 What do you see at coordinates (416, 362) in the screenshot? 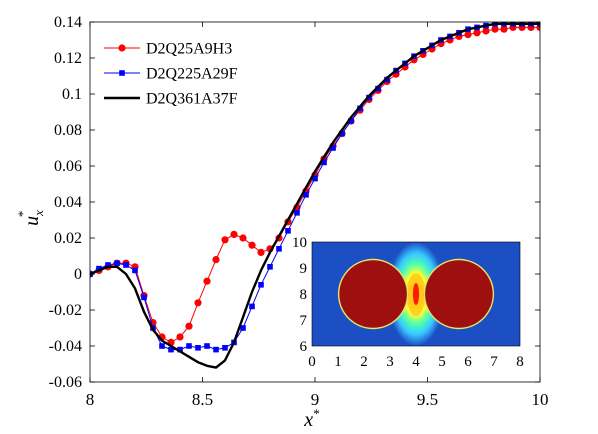
I see `inset-x-tick-label: 4` at bounding box center [416, 362].